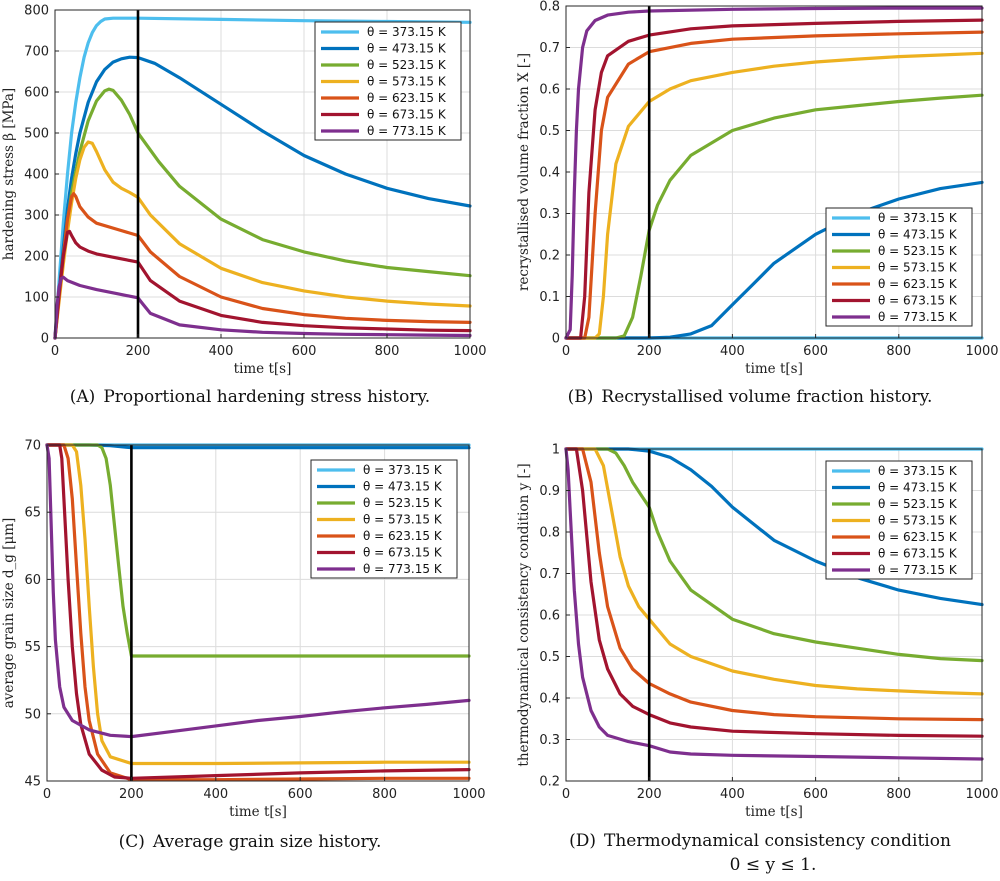 This screenshot has width=1000, height=881. I want to click on y-tick-label: 45, so click(32, 782).